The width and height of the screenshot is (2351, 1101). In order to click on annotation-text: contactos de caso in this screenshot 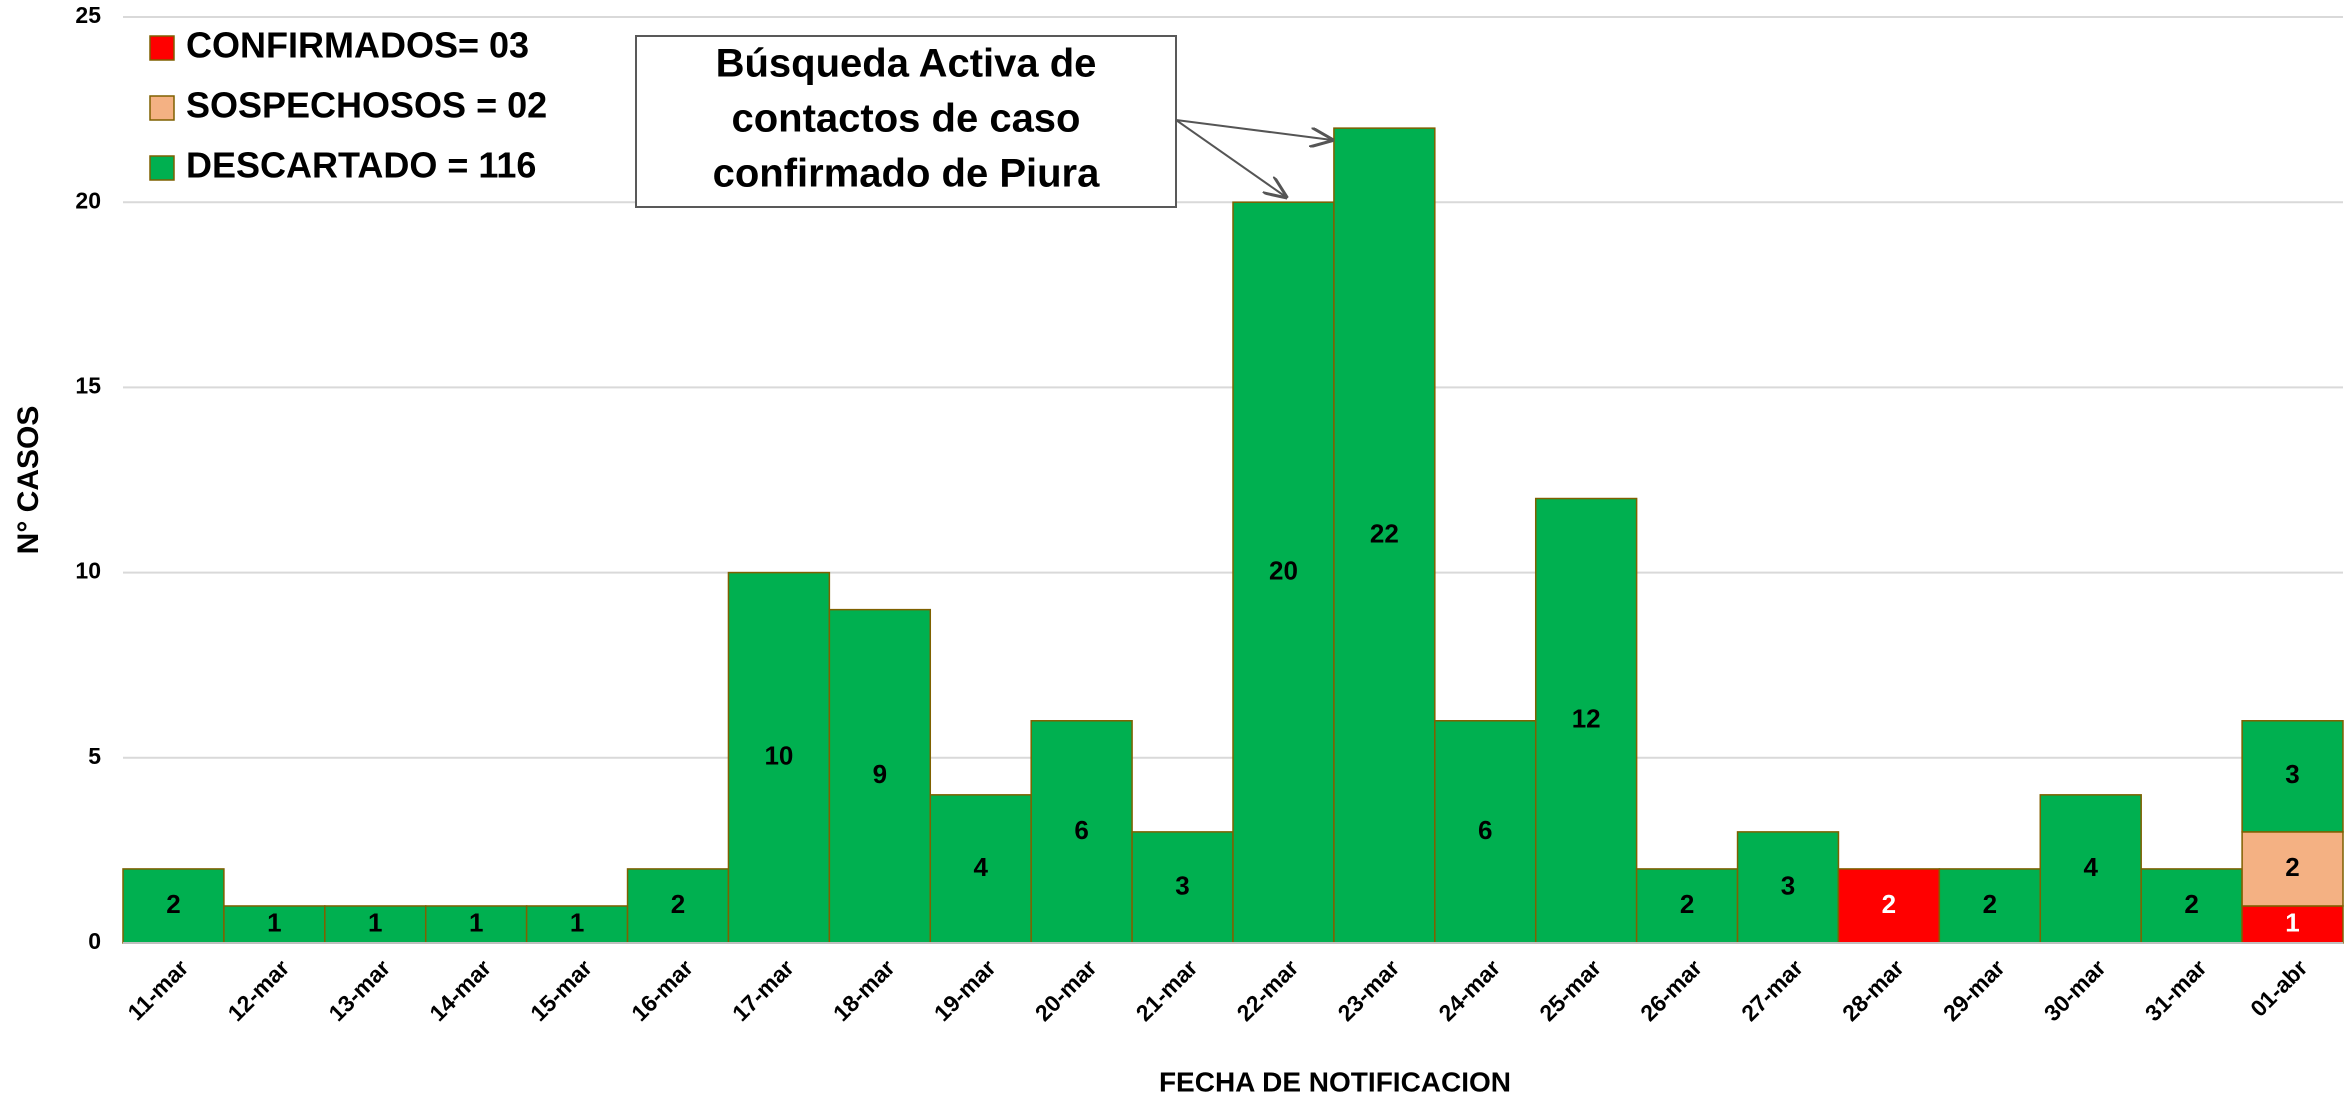, I will do `click(905, 119)`.